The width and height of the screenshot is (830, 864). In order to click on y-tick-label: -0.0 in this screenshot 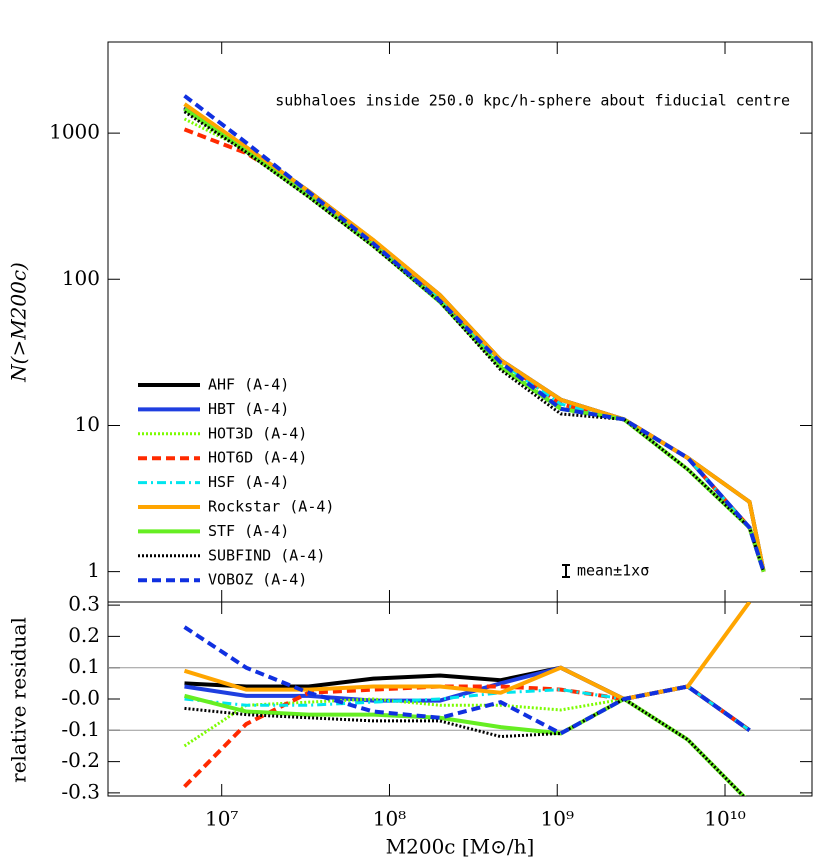, I will do `click(80, 698)`.